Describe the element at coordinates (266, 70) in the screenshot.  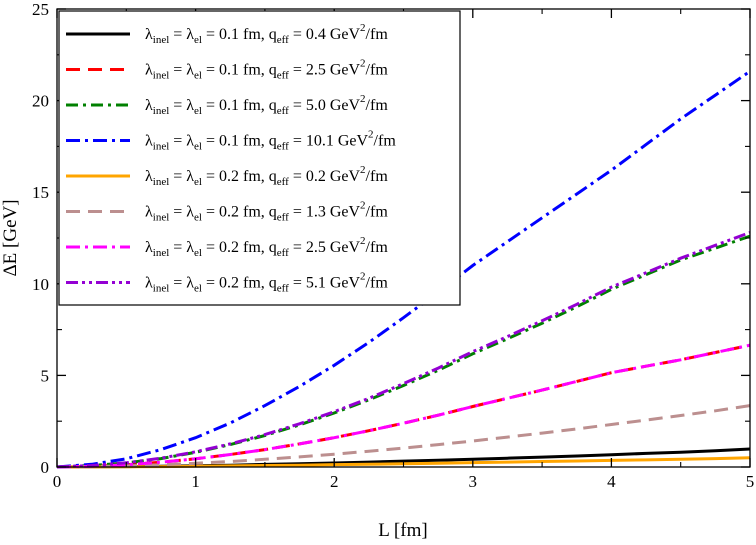
I see `legend-entry-2: λinel = λel = 0.1 fm, qeff = 2.5 GeV2/fm` at that location.